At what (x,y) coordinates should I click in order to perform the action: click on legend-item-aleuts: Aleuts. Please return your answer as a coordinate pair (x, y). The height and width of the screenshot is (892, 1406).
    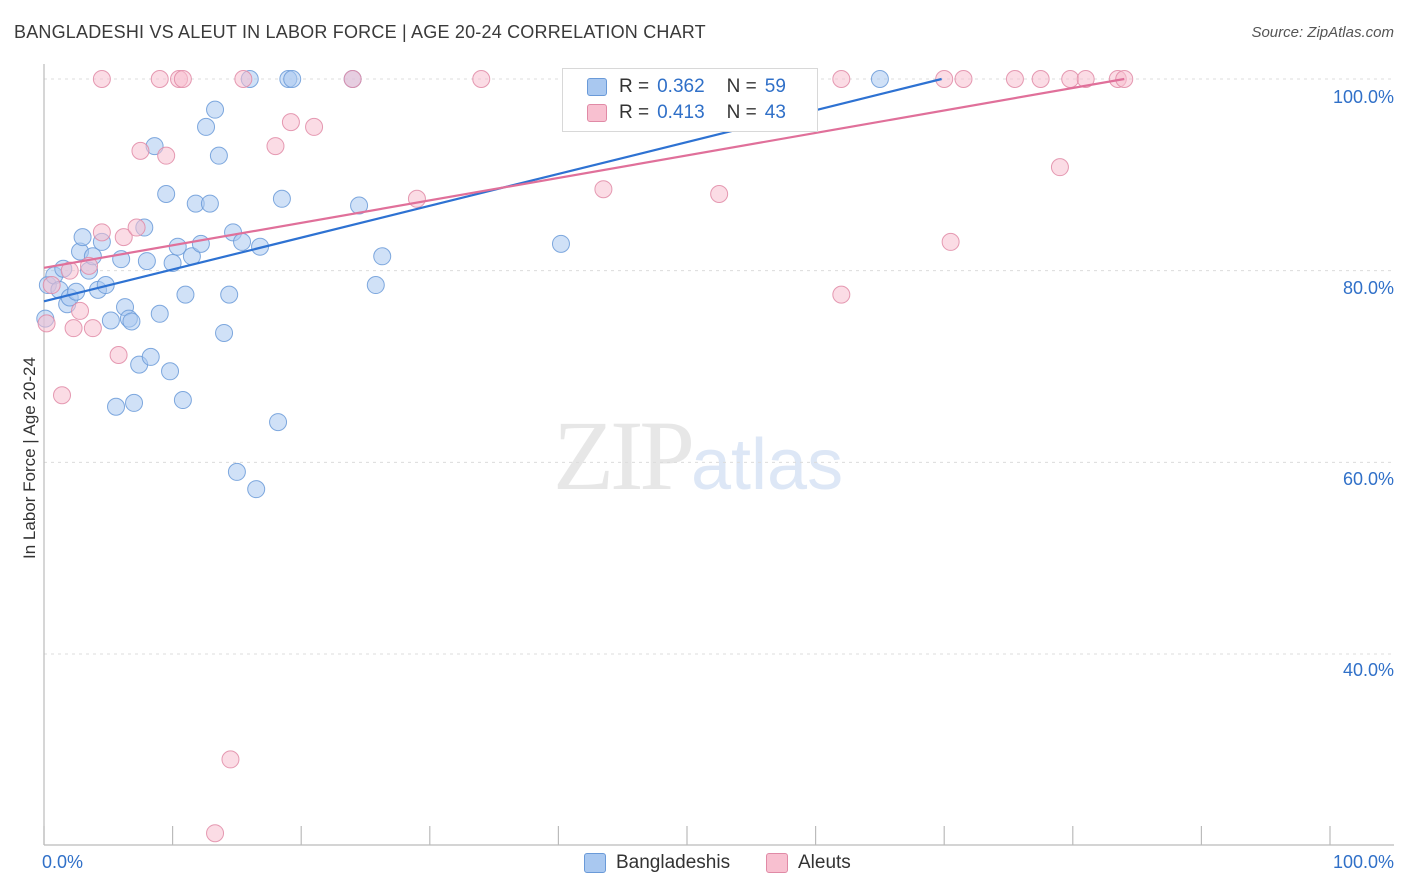
    Looking at the image, I should click on (808, 863).